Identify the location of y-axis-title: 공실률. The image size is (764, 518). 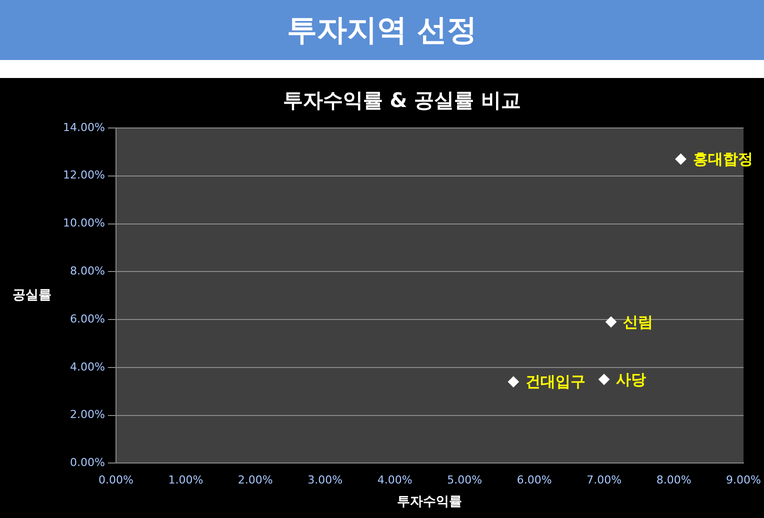
(32, 295).